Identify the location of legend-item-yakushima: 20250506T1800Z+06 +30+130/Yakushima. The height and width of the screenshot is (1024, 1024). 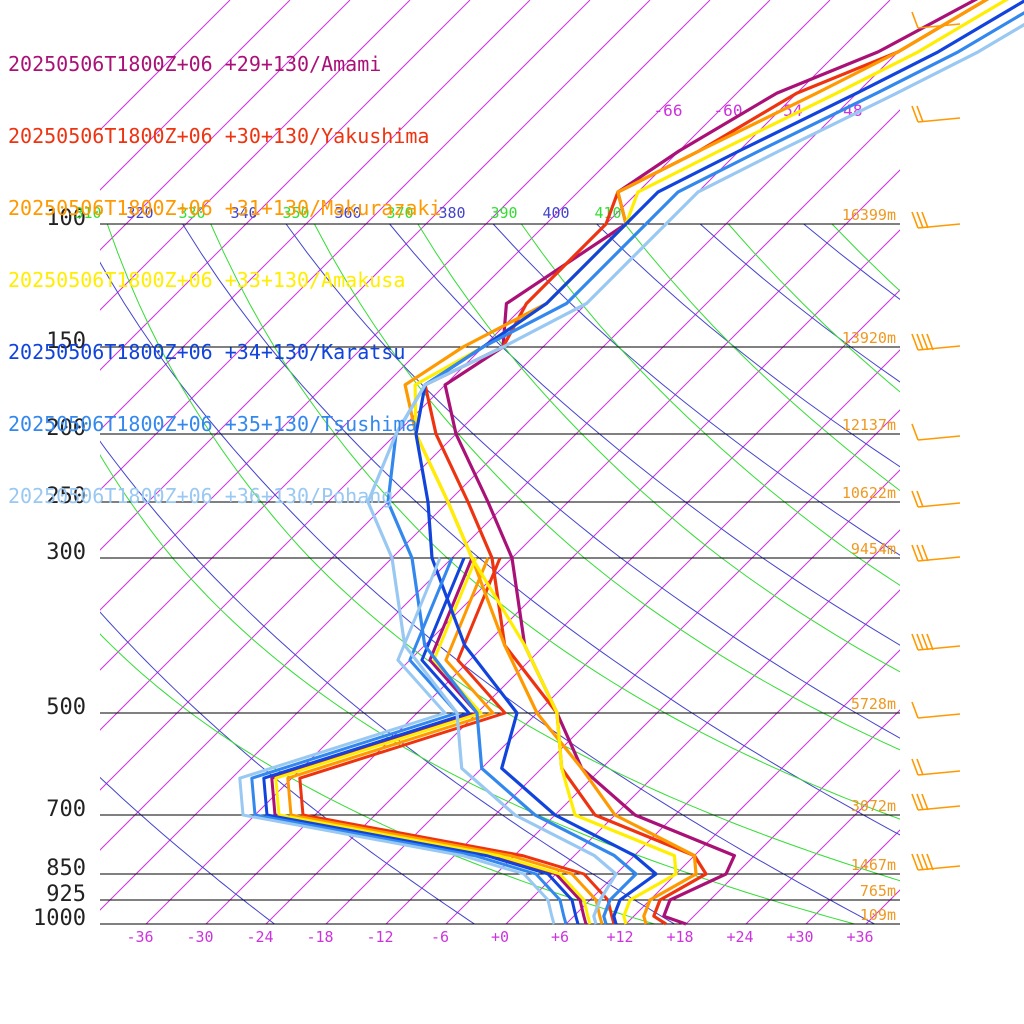
(219, 136).